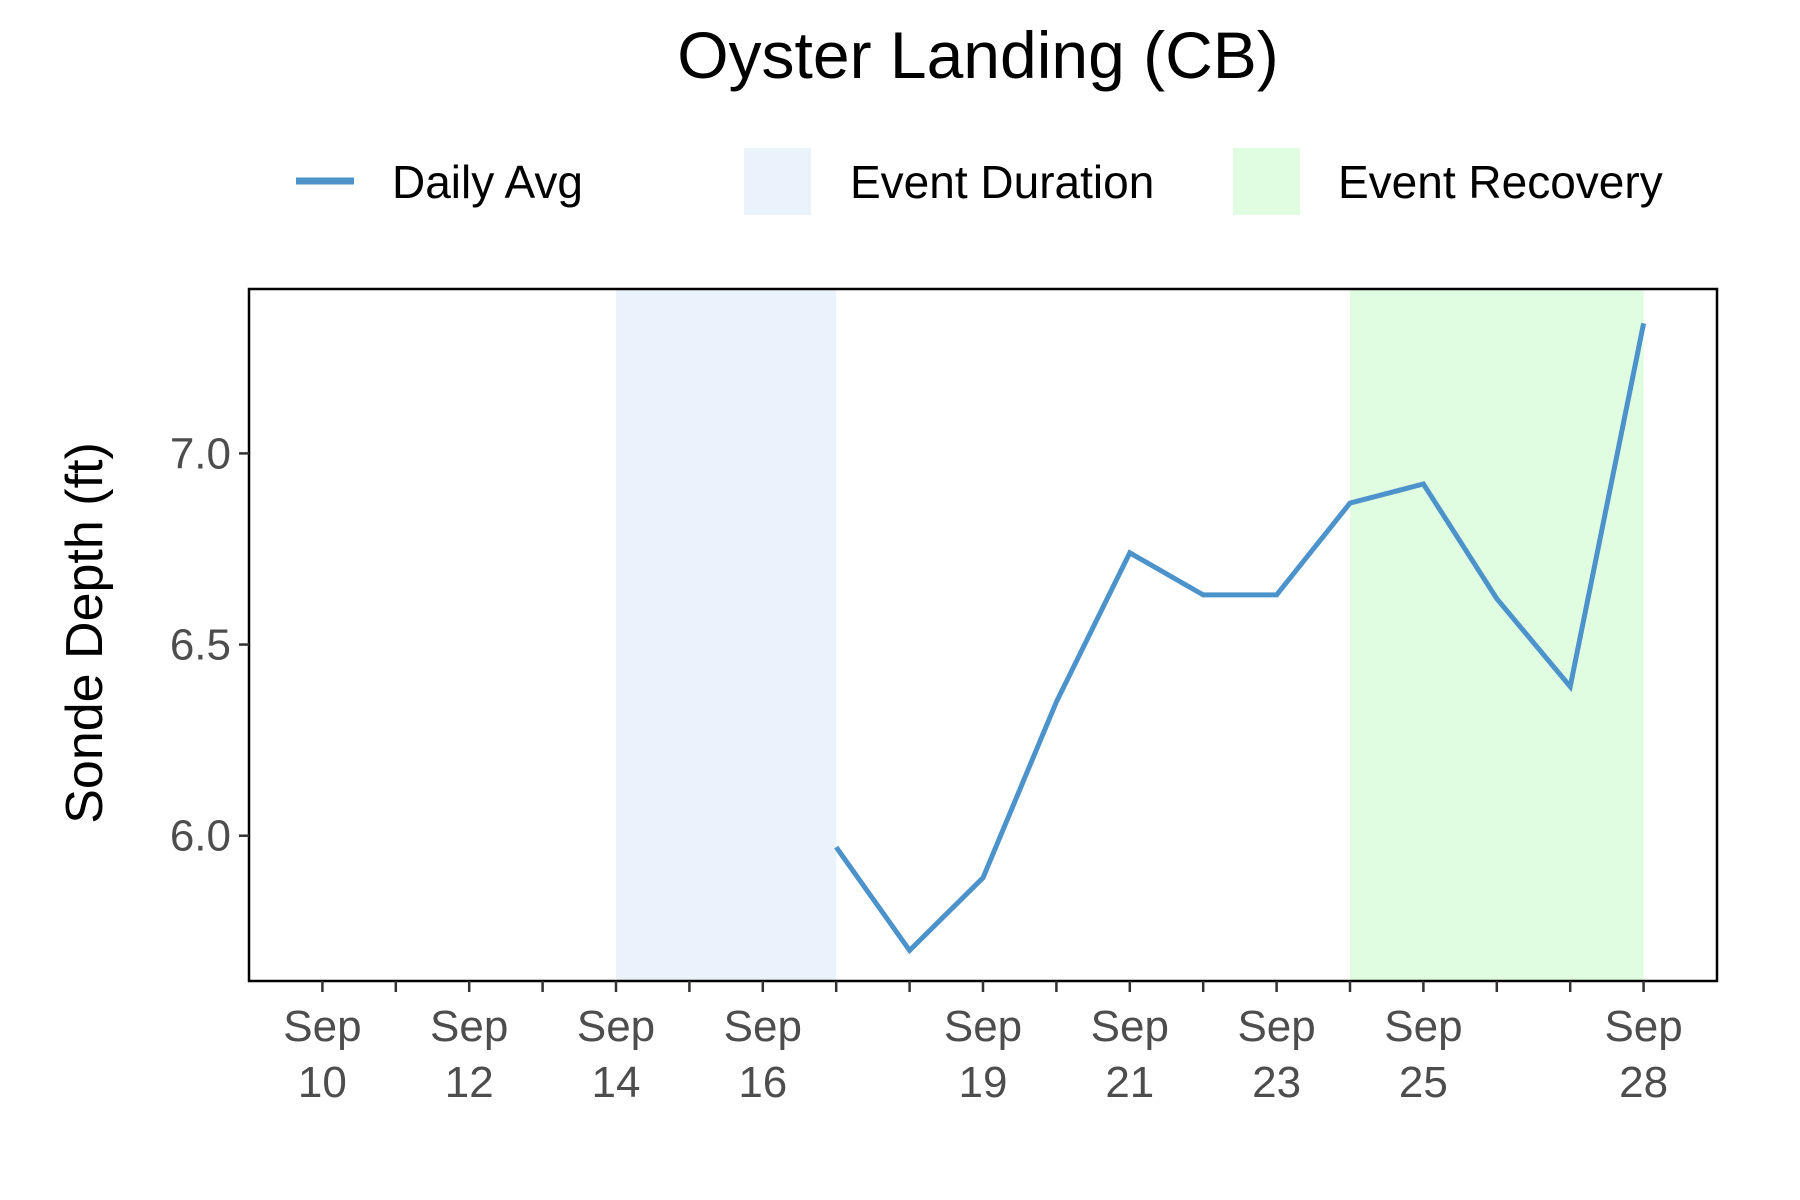  What do you see at coordinates (1276, 1054) in the screenshot?
I see `x-tick-label-13: Sep 23` at bounding box center [1276, 1054].